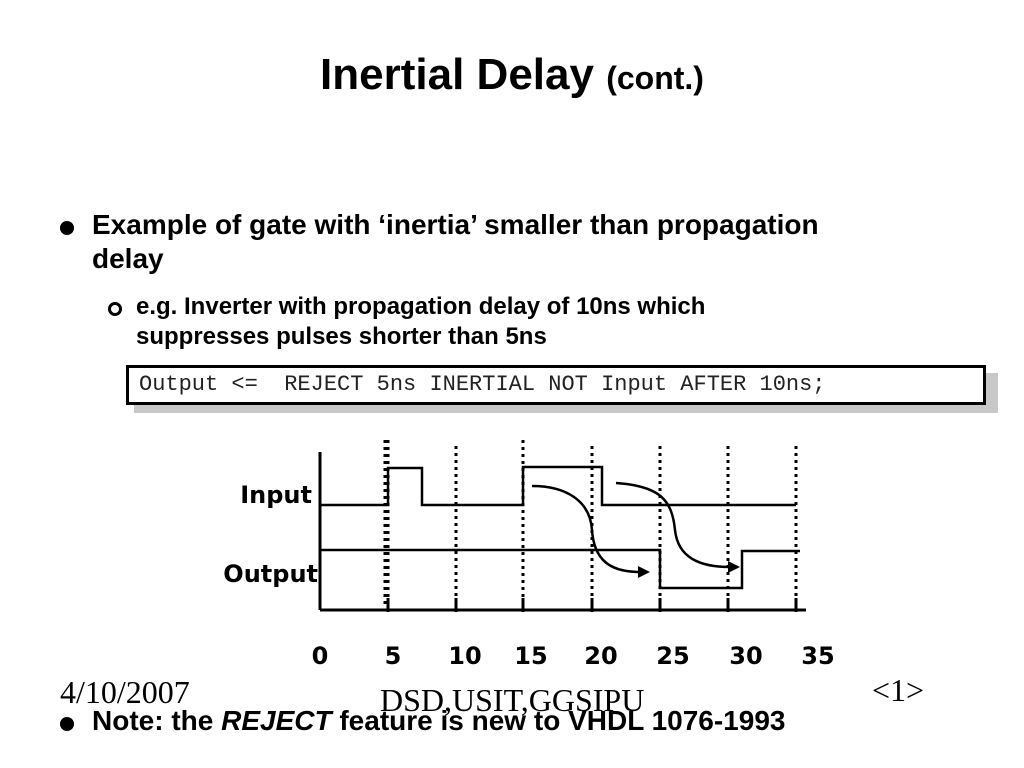 The width and height of the screenshot is (1024, 768). Describe the element at coordinates (631, 527) in the screenshot. I see `causality-arrows` at that location.